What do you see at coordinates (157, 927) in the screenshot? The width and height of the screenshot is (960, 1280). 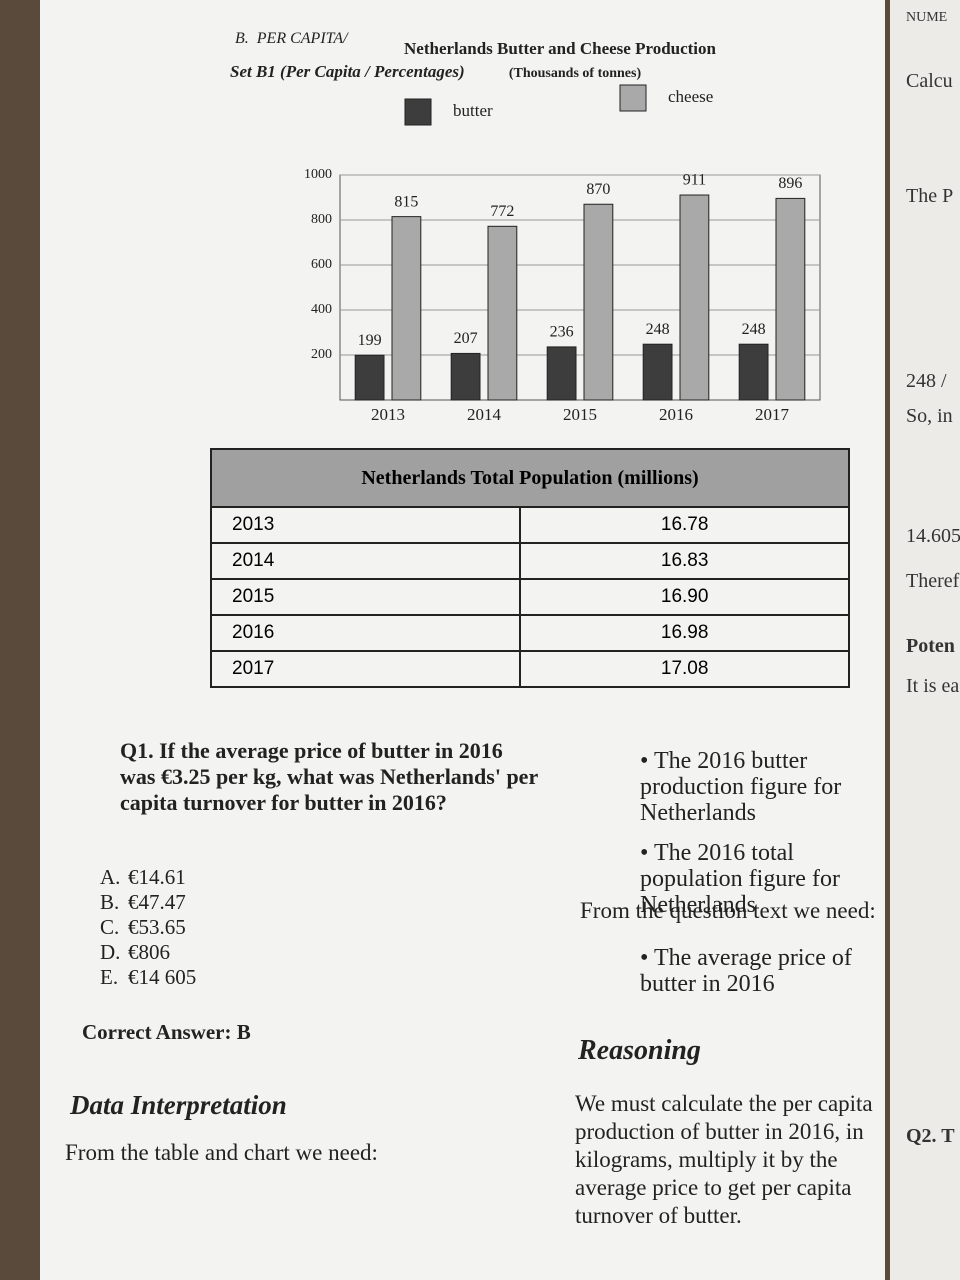 I see `option-text: €53.65` at bounding box center [157, 927].